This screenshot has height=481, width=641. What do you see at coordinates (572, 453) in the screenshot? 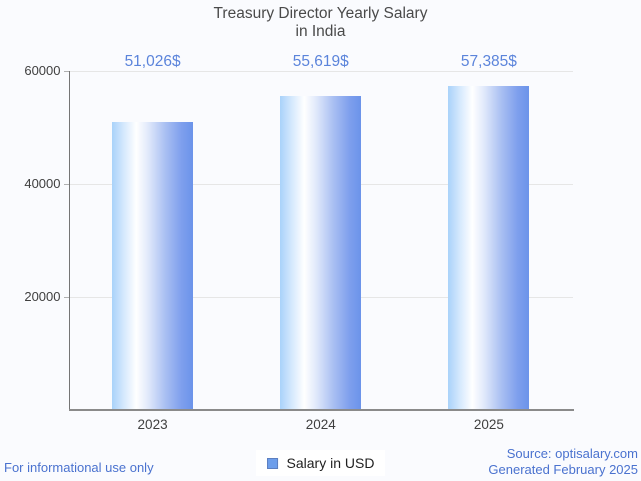
I see `footer-source-line: Source: optisalary.com` at bounding box center [572, 453].